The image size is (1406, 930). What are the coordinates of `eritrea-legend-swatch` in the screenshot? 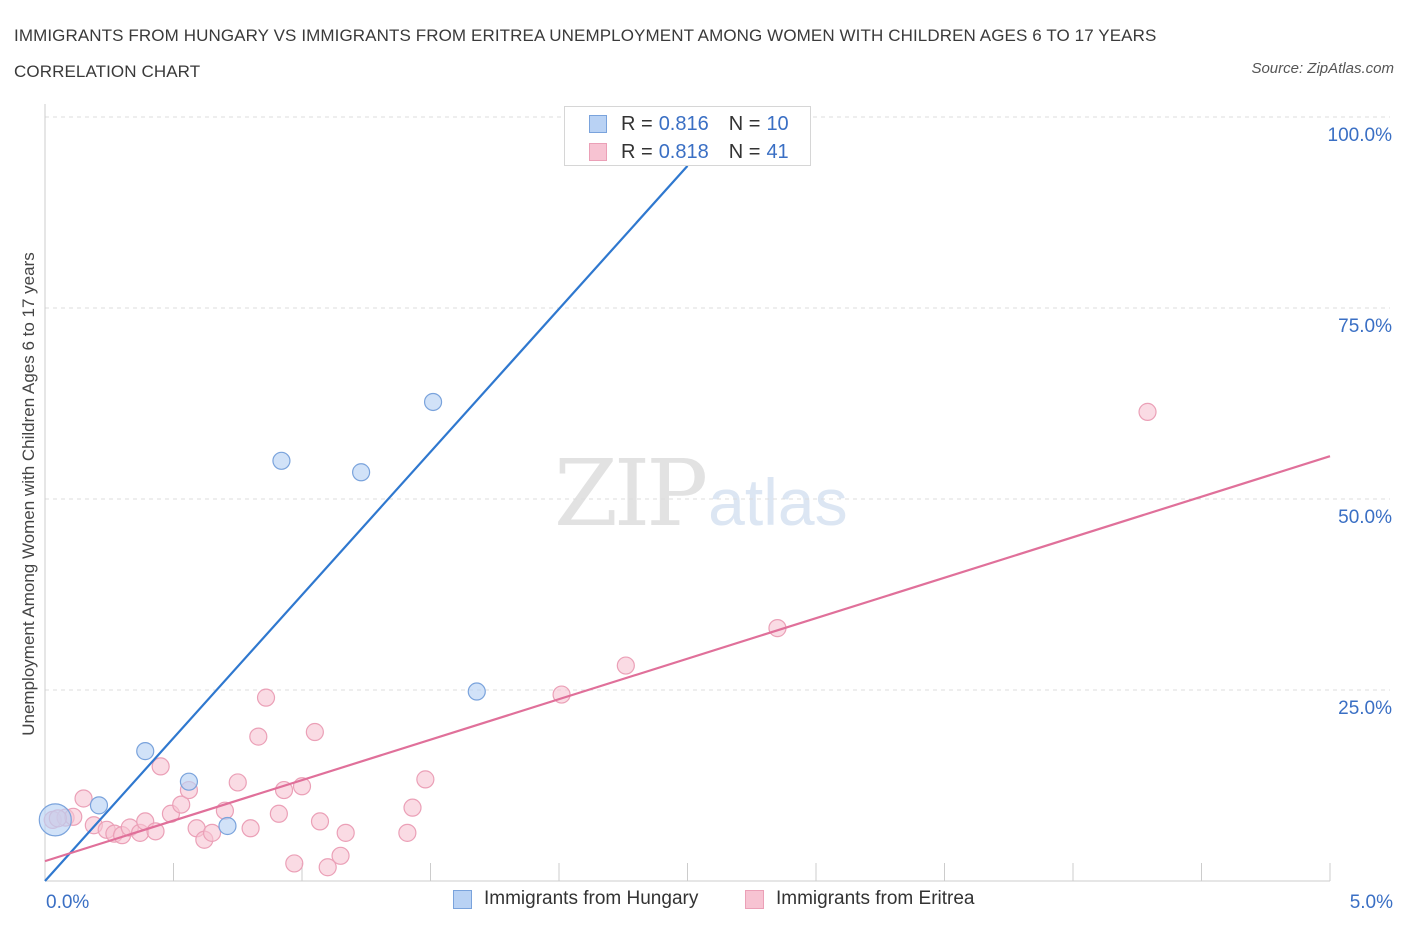 It's located at (754, 899).